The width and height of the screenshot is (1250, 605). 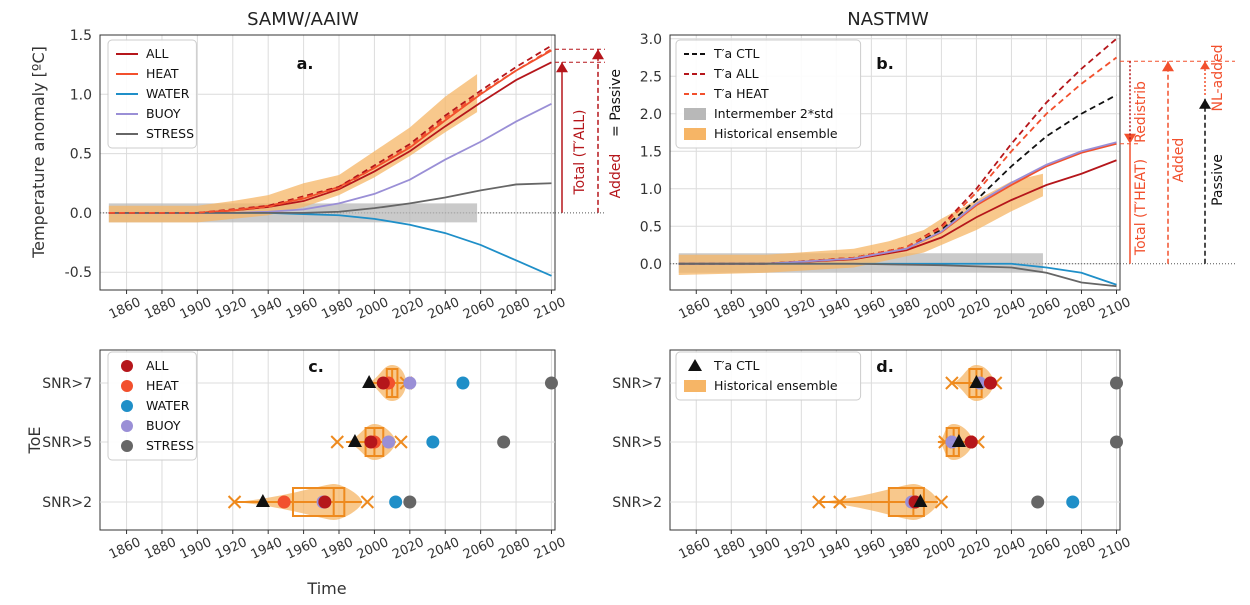 I want to click on annotation-eq-passive: = Passive, so click(x=616, y=103).